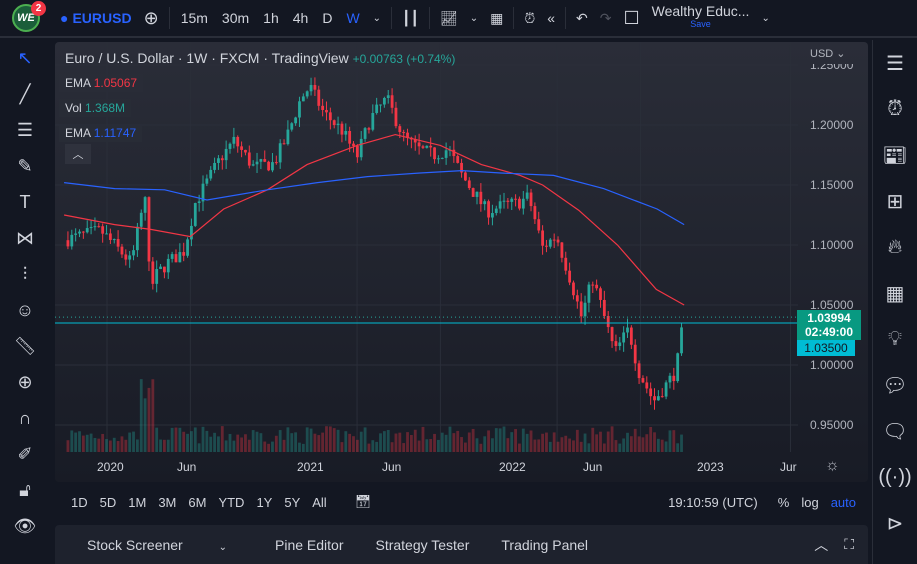 This screenshot has height=564, width=917. Describe the element at coordinates (422, 544) in the screenshot. I see `tab-strategy-tester: Strategy Tester` at that location.